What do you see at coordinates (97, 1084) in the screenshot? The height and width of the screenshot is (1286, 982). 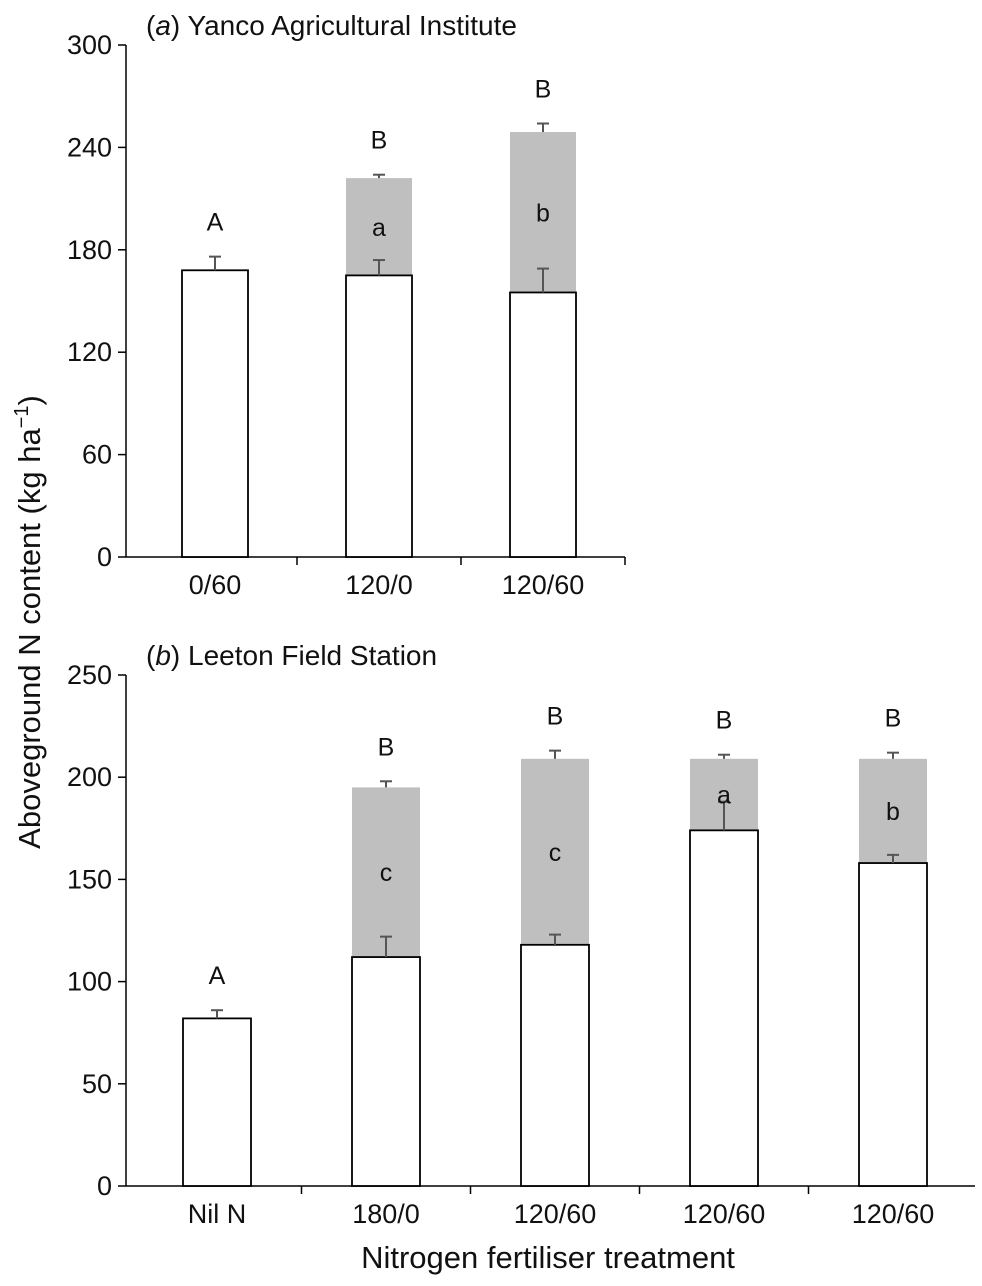 I see `y-tick-label: 50` at bounding box center [97, 1084].